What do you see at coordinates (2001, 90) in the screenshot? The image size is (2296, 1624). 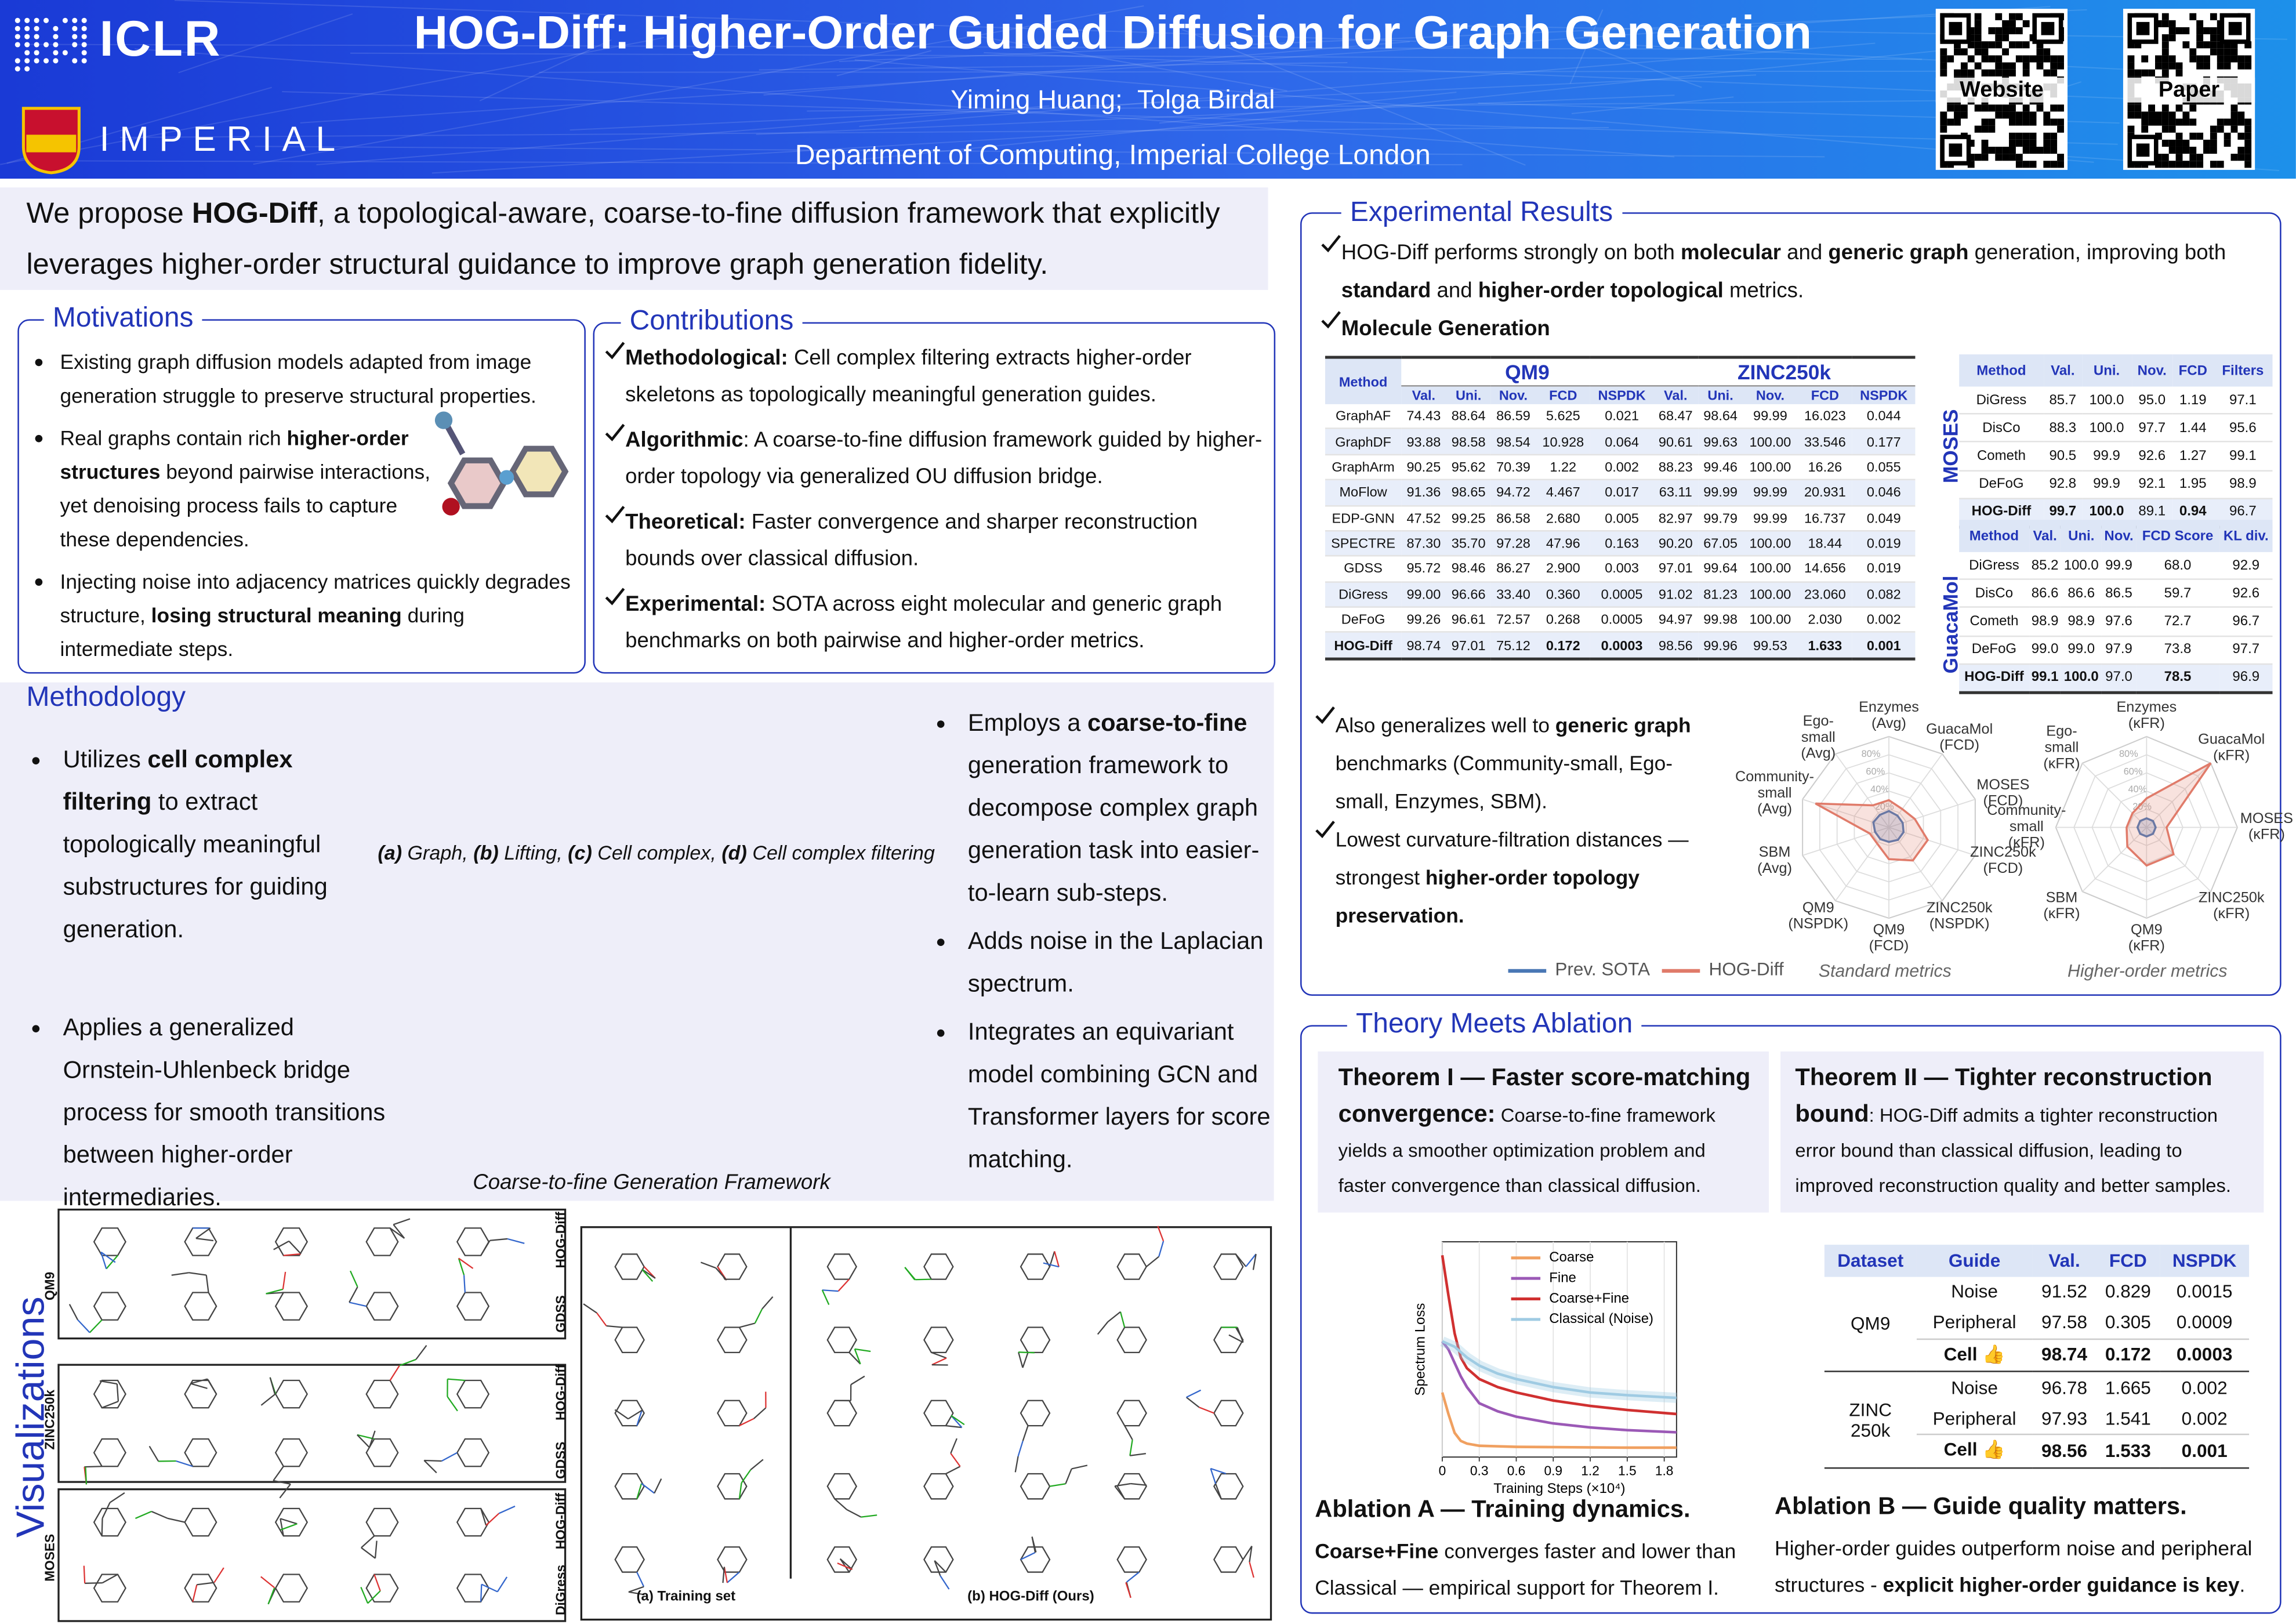 I see `qr-label: Website` at bounding box center [2001, 90].